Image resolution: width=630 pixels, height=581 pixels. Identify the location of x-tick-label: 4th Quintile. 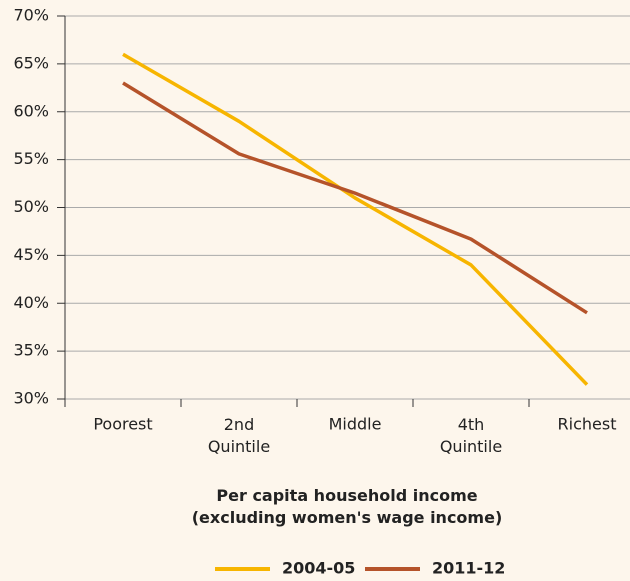
(471, 435).